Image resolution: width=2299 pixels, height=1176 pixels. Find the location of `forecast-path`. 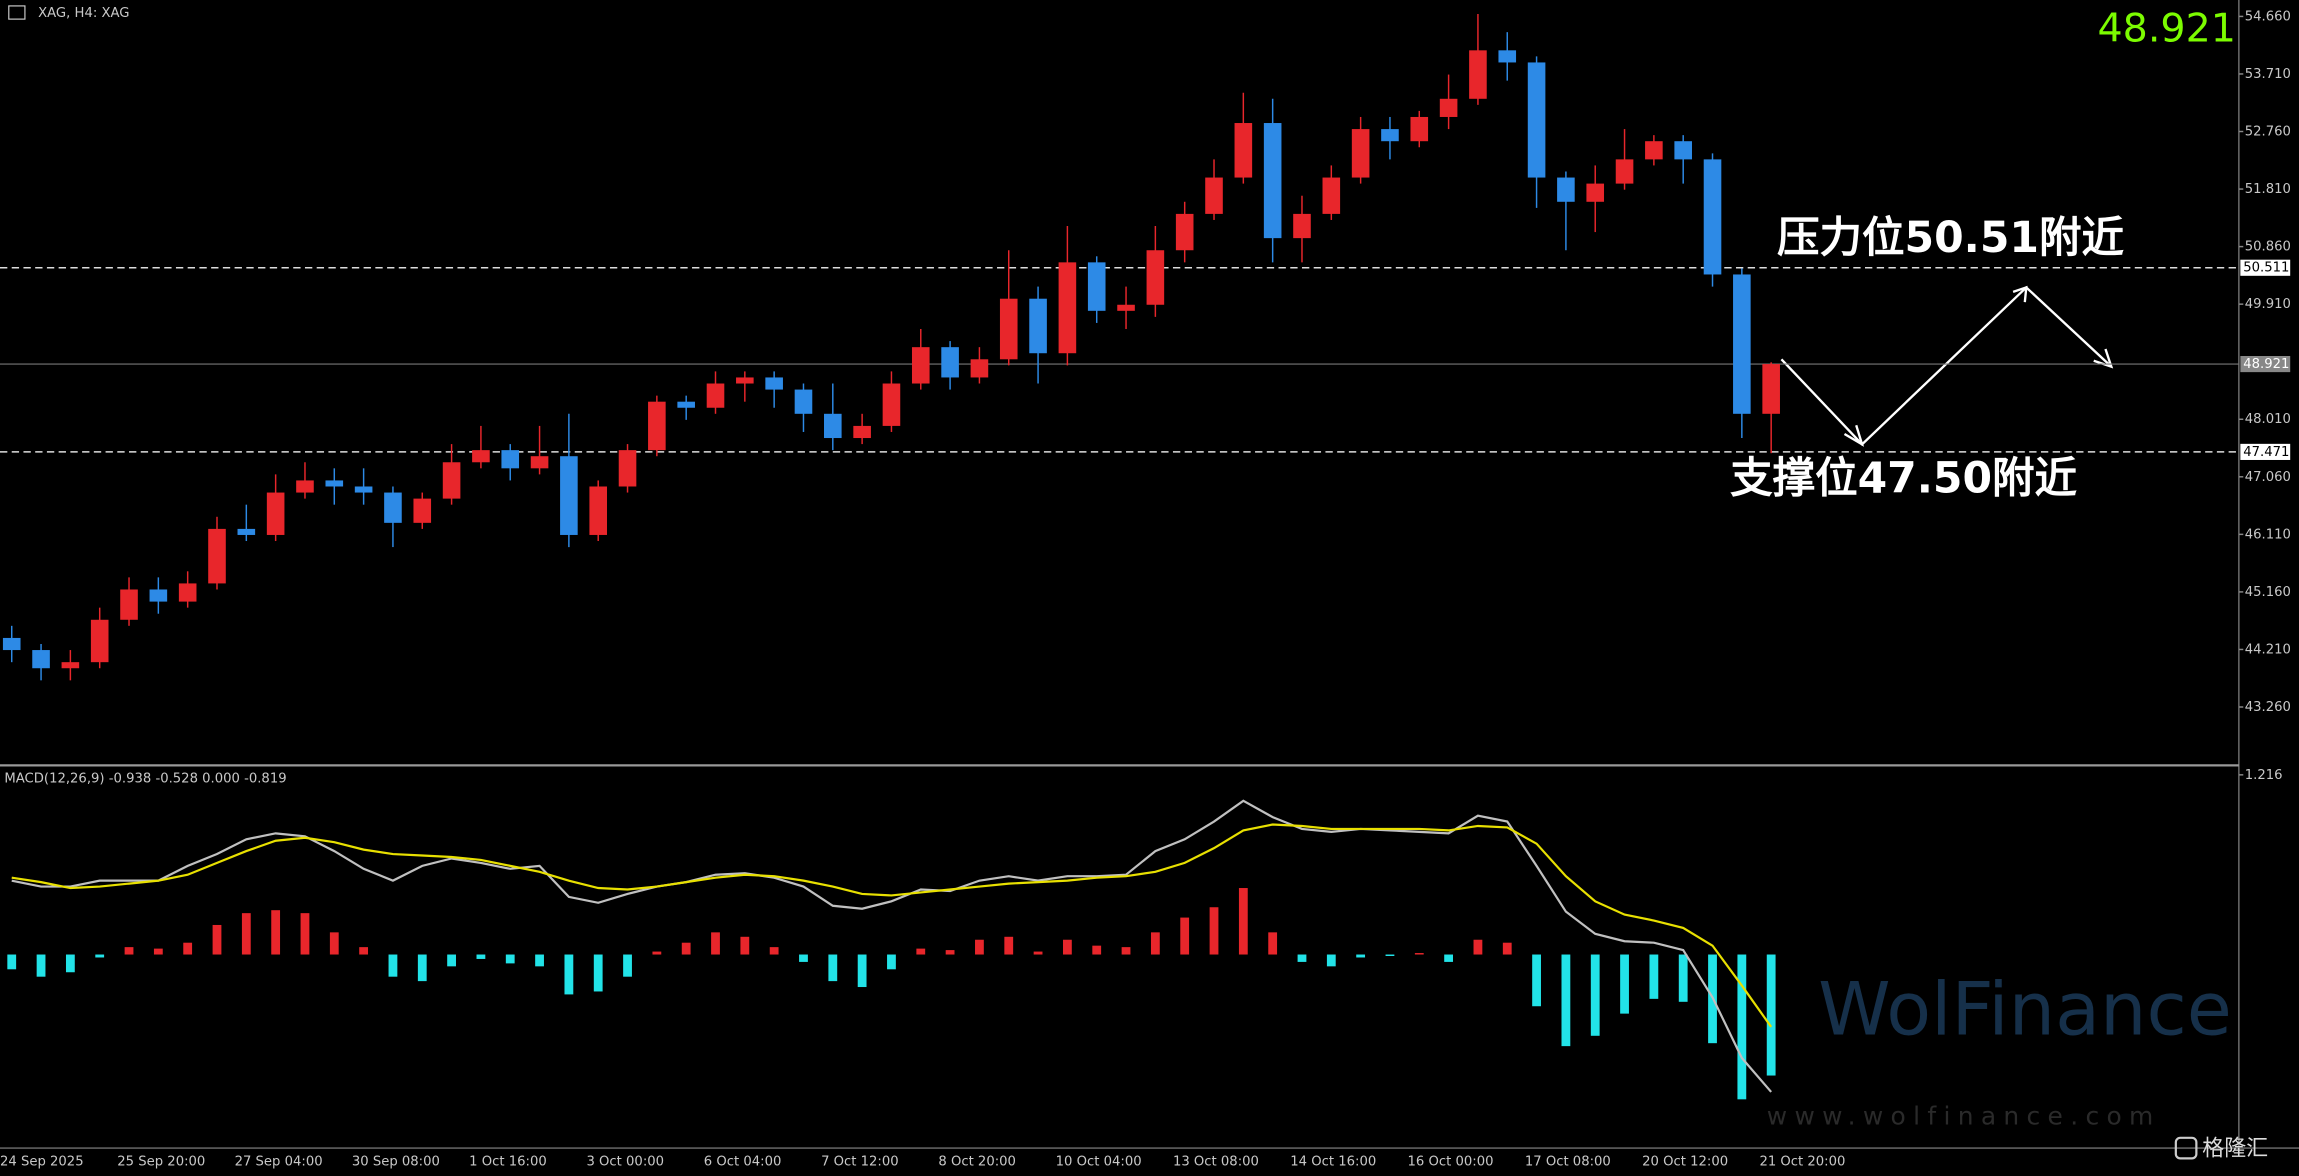

forecast-path is located at coordinates (1946, 365).